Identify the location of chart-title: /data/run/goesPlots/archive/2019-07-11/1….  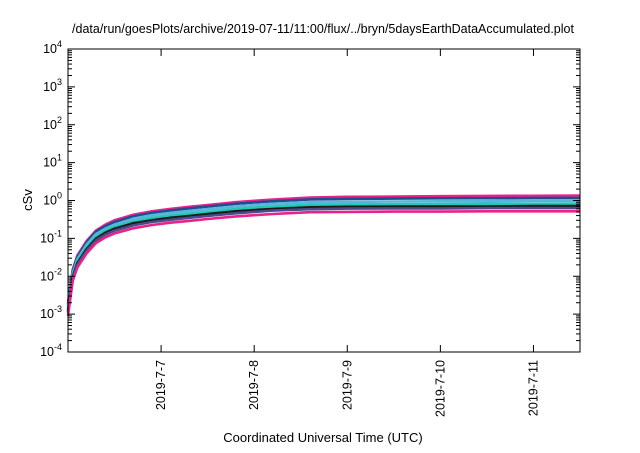
(323, 29).